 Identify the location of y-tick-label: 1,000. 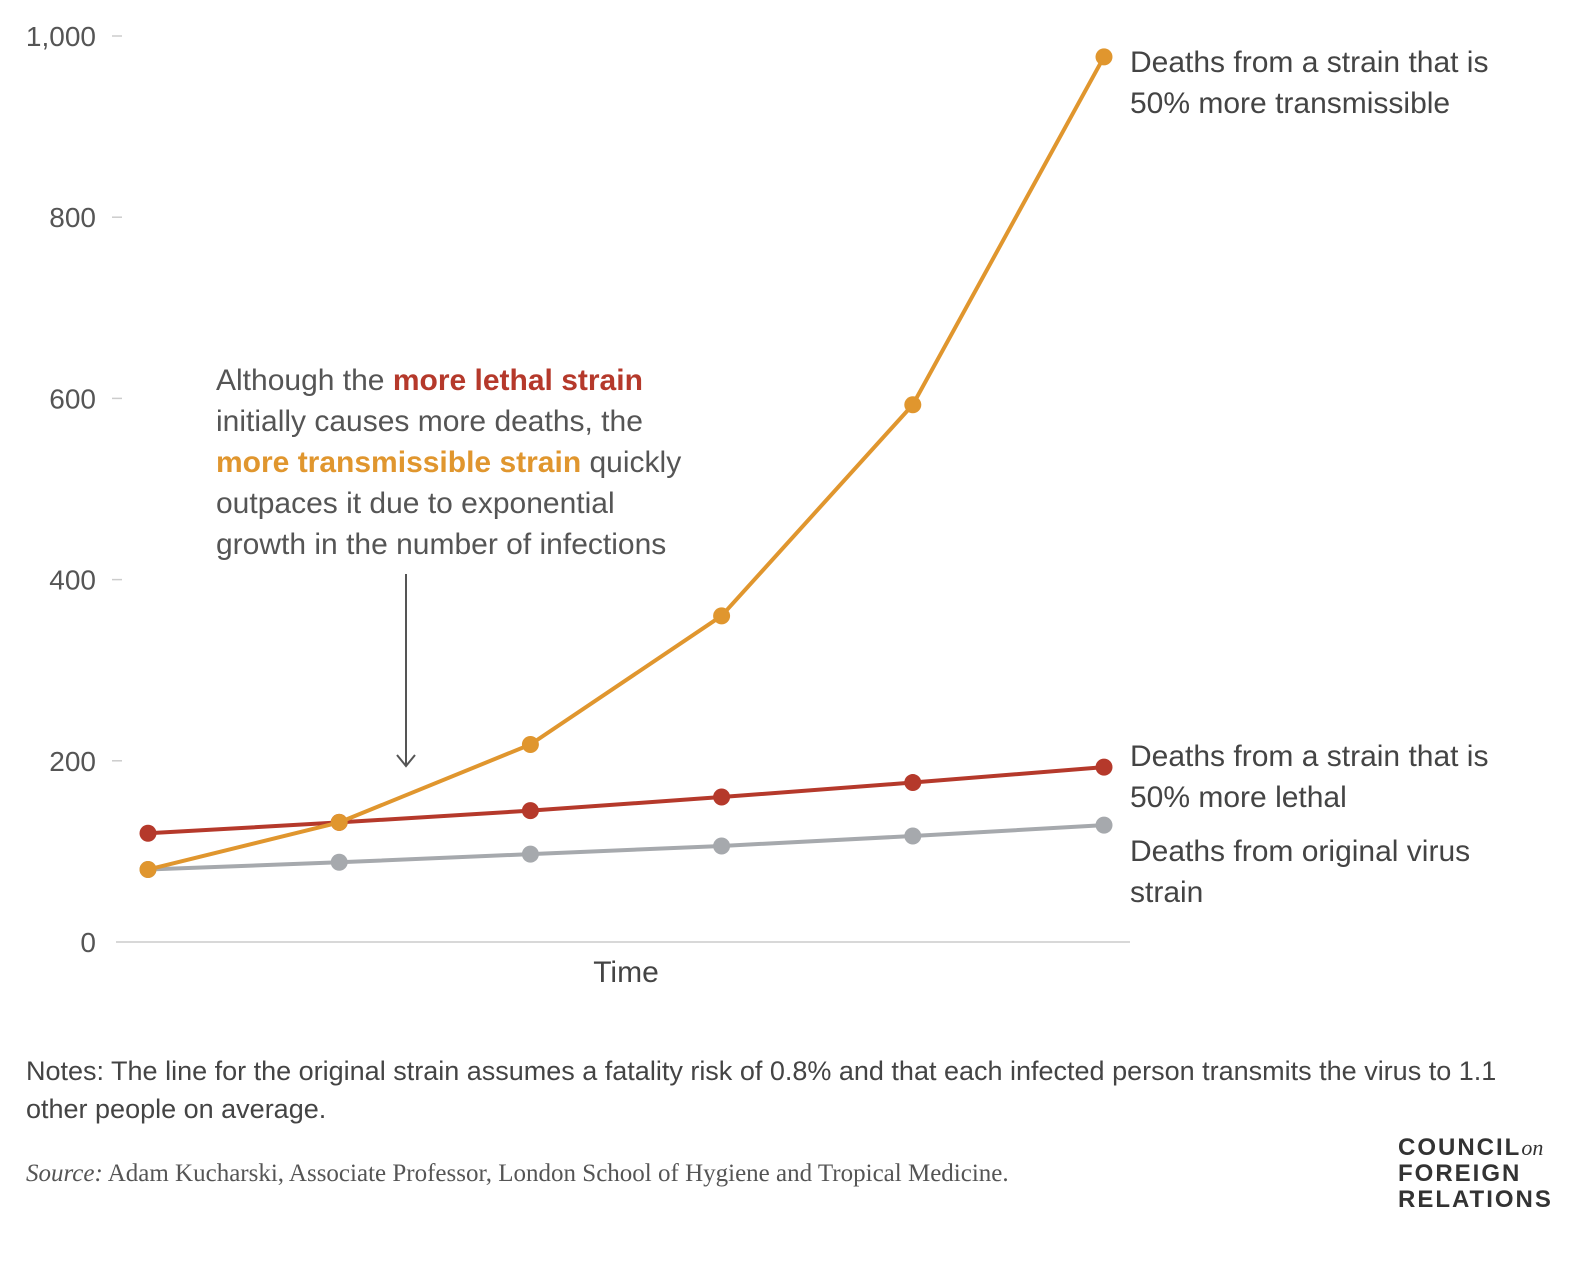
(61, 36).